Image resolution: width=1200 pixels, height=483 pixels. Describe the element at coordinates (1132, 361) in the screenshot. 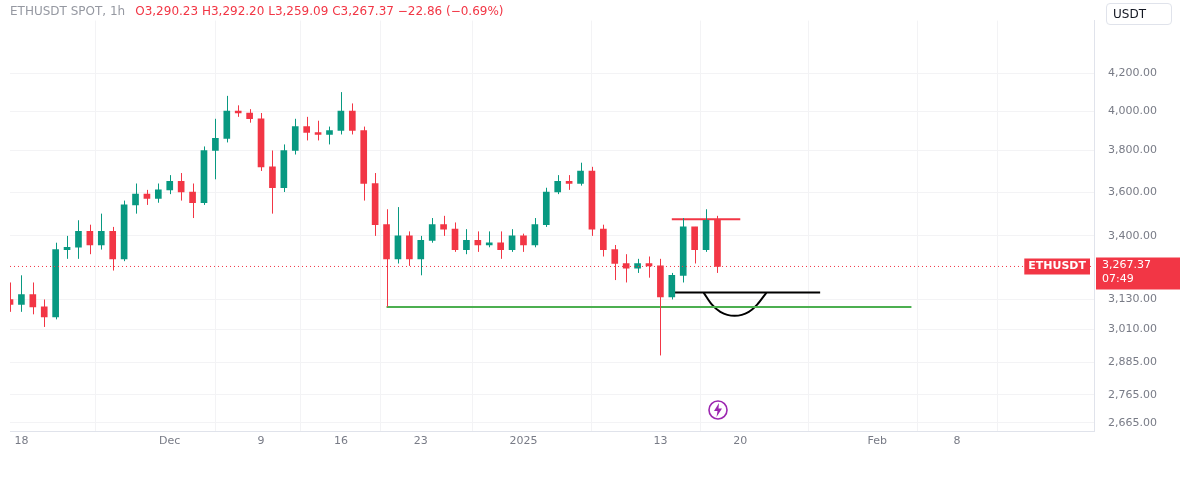

I see `y-tick-label: 2,885.00` at that location.